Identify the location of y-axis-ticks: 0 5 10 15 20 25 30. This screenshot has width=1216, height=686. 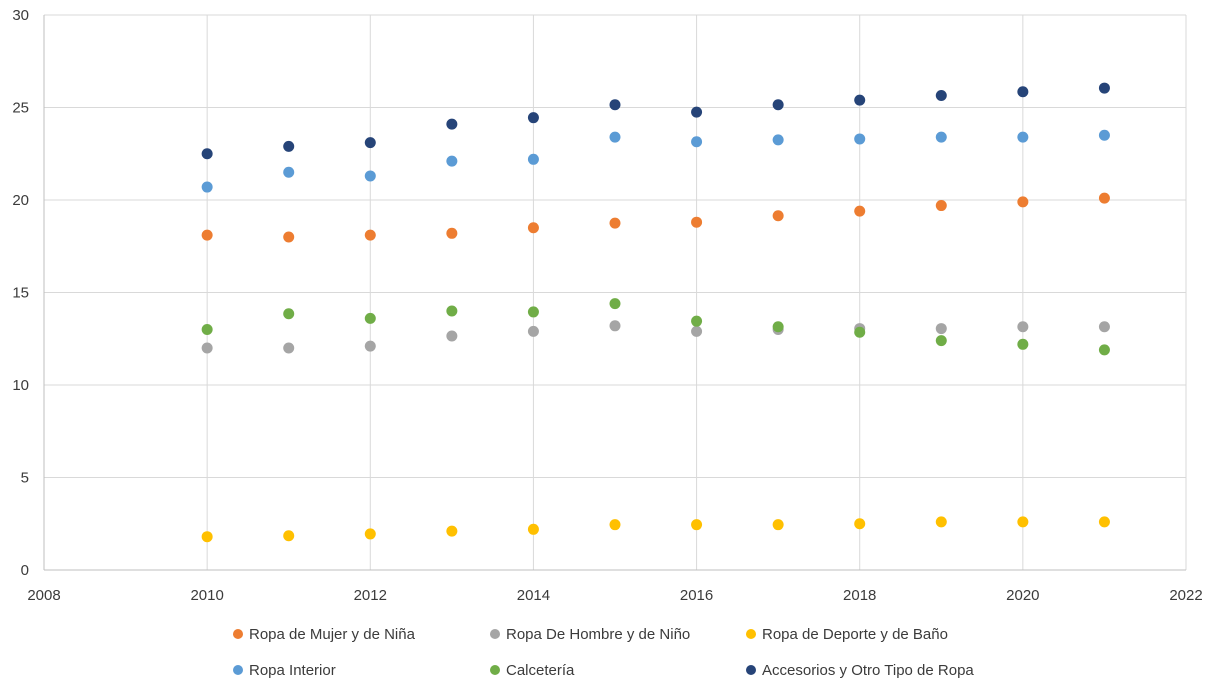
(20, 293).